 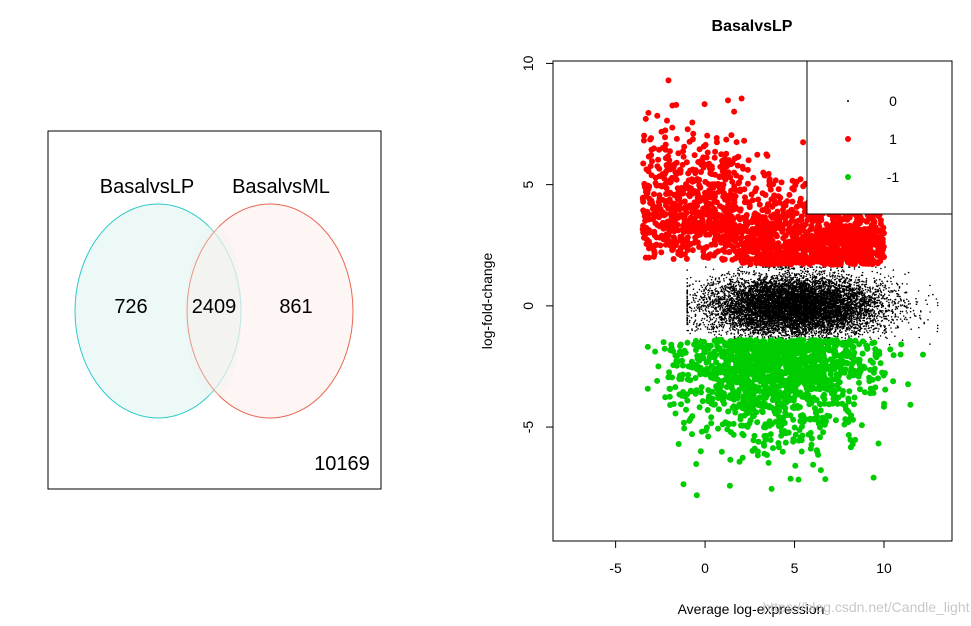 What do you see at coordinates (214, 307) in the screenshot?
I see `venn-count-intersection: 2409` at bounding box center [214, 307].